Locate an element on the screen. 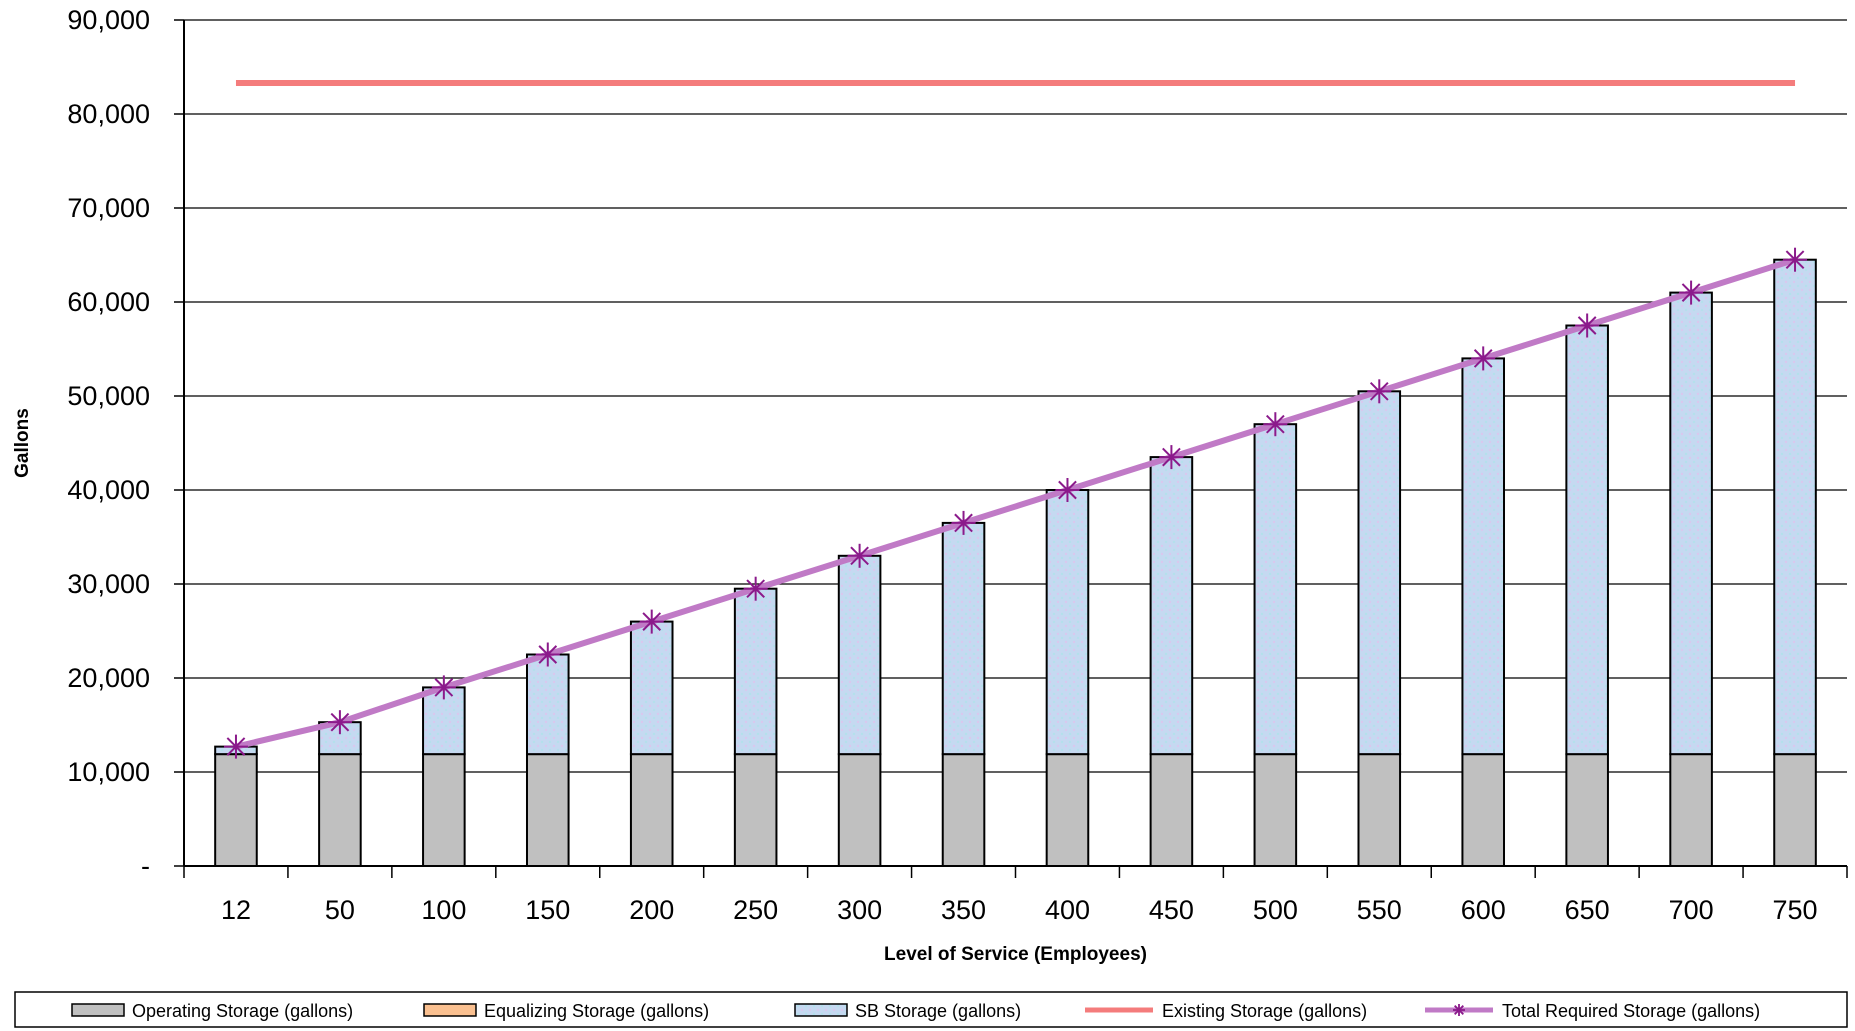 The image size is (1855, 1031). x-tick-label: 150 is located at coordinates (547, 910).